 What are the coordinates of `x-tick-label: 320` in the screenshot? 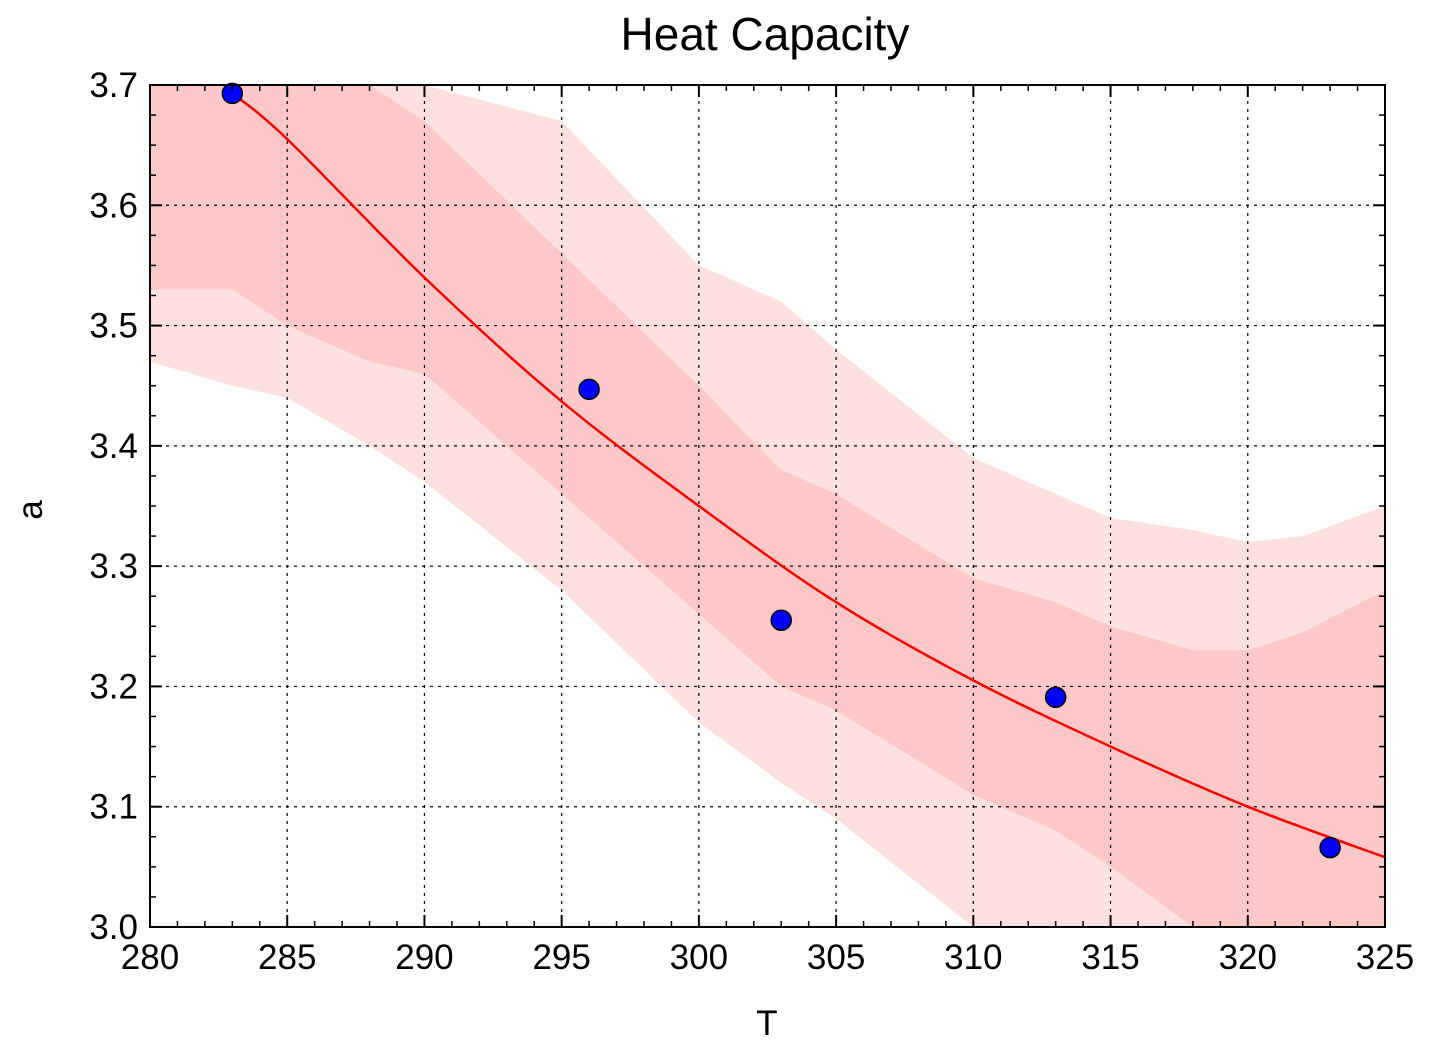 It's located at (1248, 957).